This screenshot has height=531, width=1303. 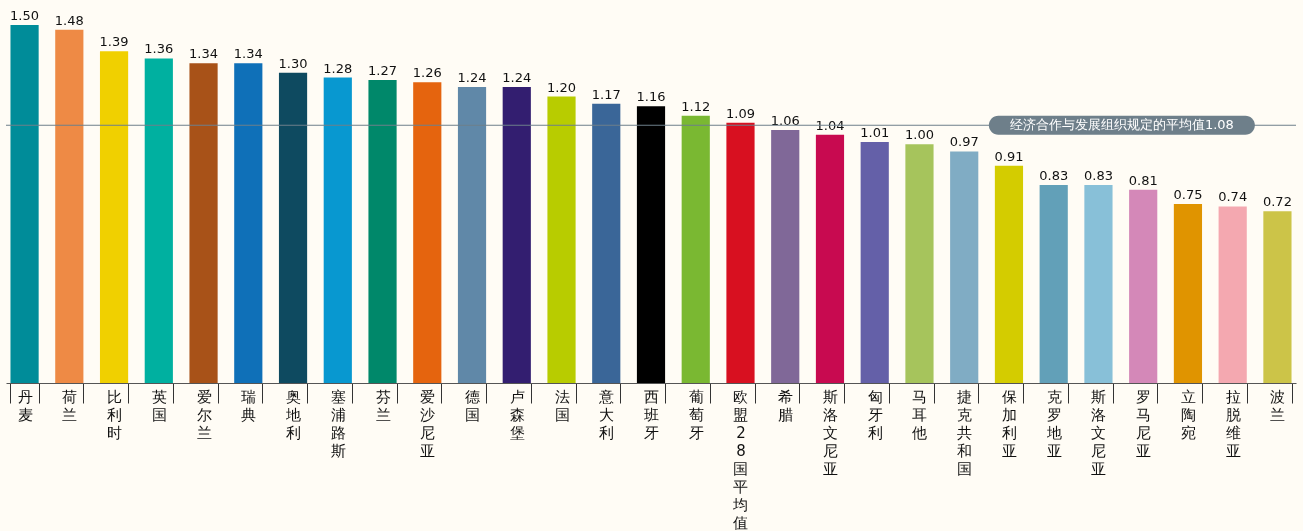 I want to click on data-label: 1.12, so click(x=696, y=106).